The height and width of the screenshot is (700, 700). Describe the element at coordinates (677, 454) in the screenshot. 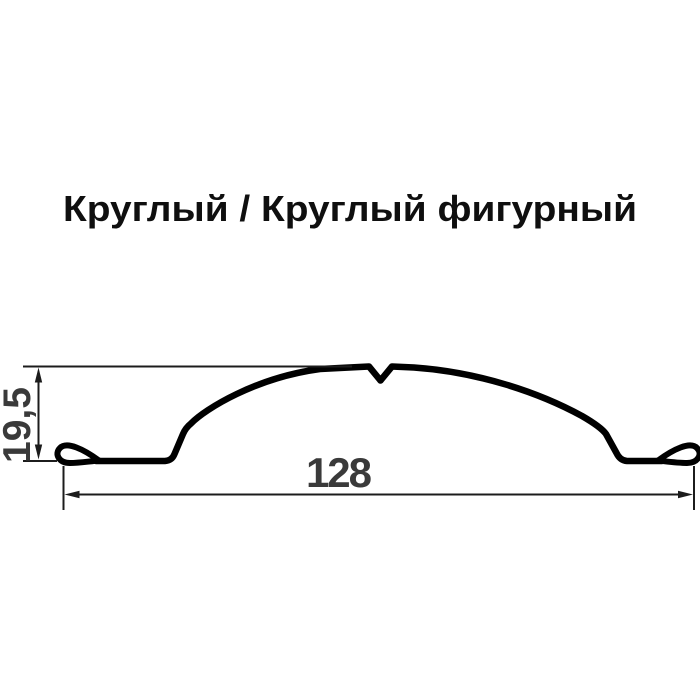

I see `right-rolled-edge` at that location.